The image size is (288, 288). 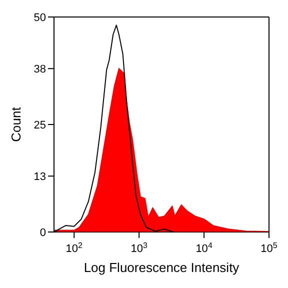 I want to click on y-axis-title: Count, so click(x=16, y=124).